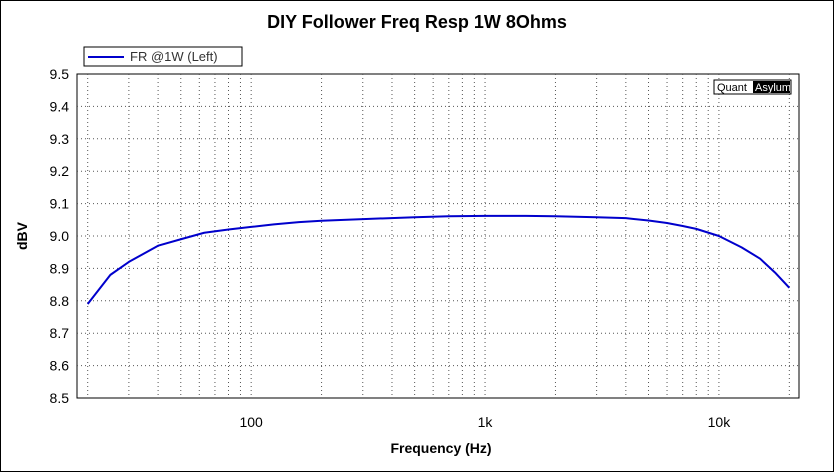 The width and height of the screenshot is (834, 472). What do you see at coordinates (60, 333) in the screenshot?
I see `y-tick-label: 8.7` at bounding box center [60, 333].